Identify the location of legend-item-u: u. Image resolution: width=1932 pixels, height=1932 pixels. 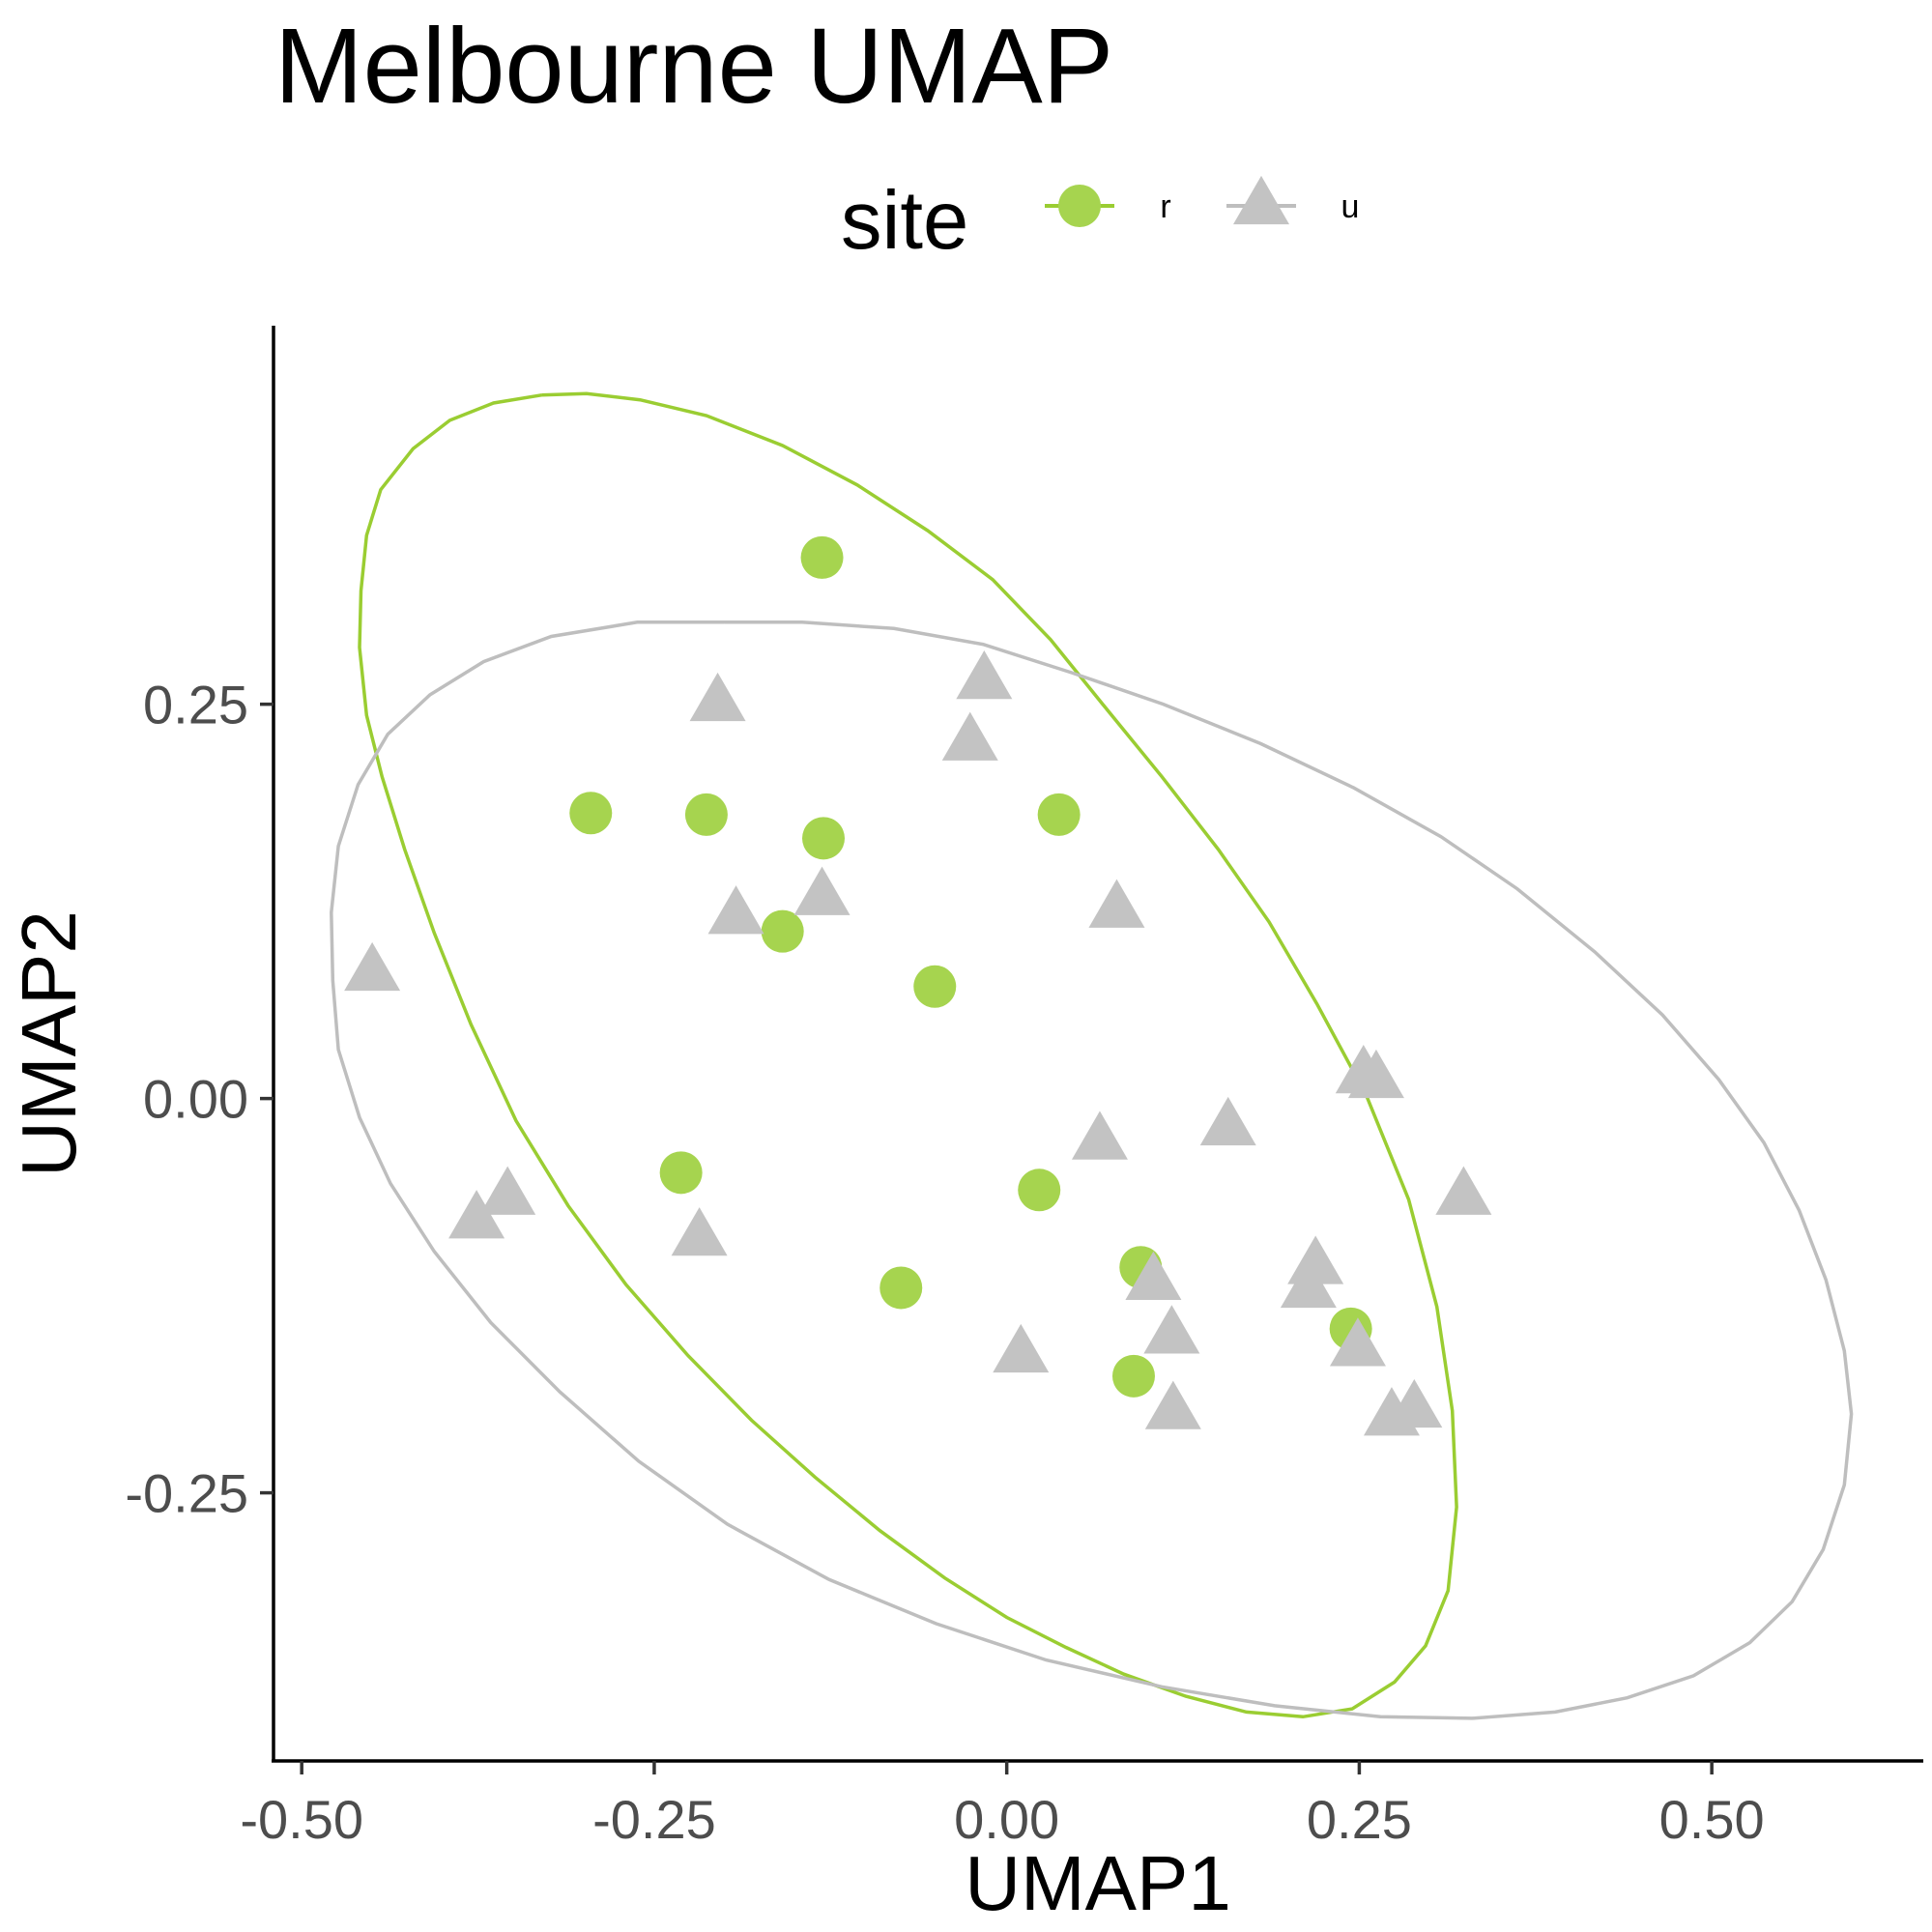
(1293, 200).